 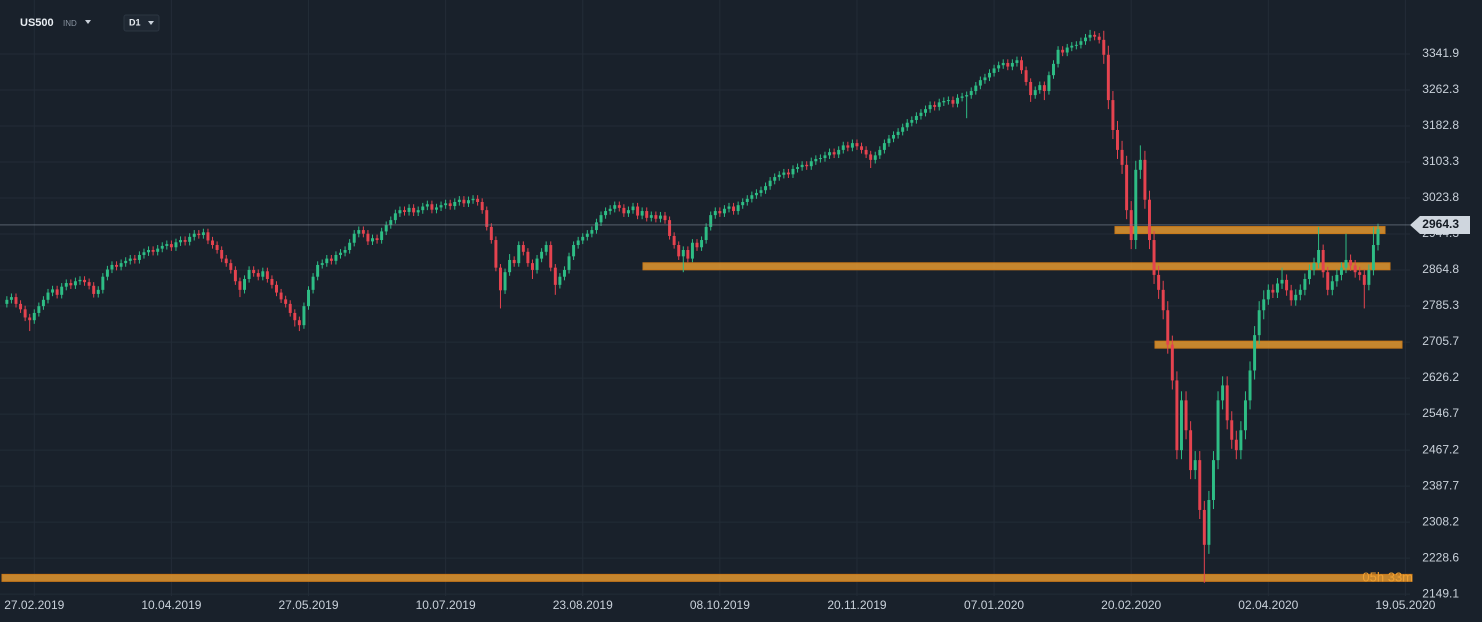 I want to click on support-resistance-level, so click(x=1016, y=266).